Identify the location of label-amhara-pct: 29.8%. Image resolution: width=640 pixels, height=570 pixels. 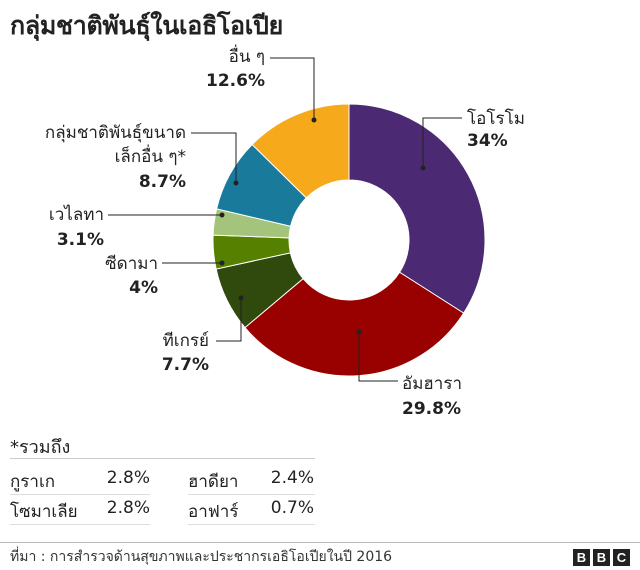
(431, 409).